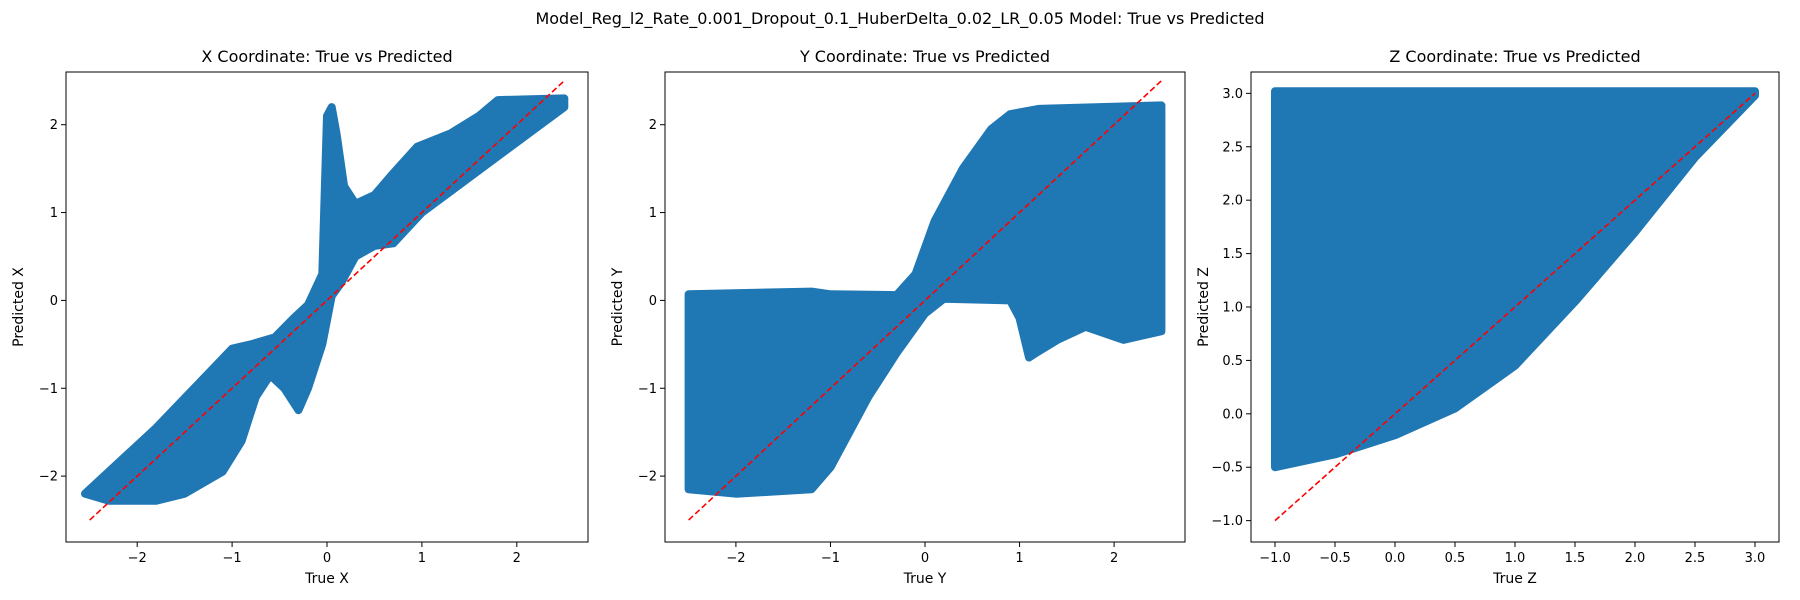  What do you see at coordinates (1695, 558) in the screenshot?
I see `x-tick-label: 2.5` at bounding box center [1695, 558].